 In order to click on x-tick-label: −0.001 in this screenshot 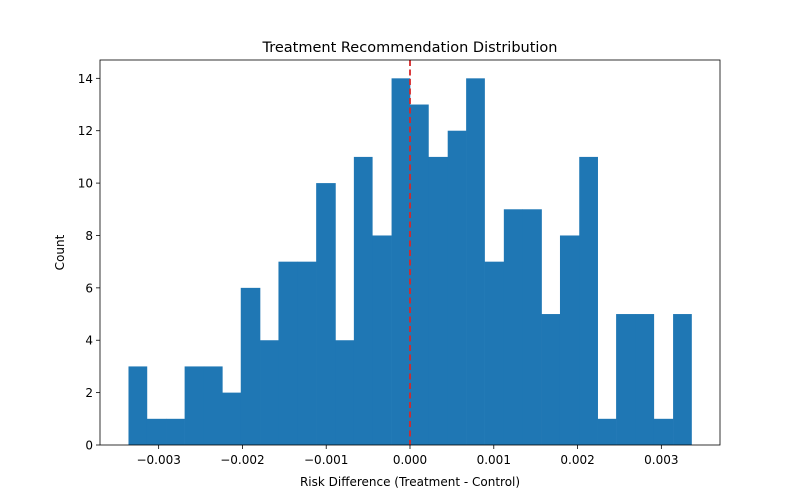, I will do `click(326, 460)`.